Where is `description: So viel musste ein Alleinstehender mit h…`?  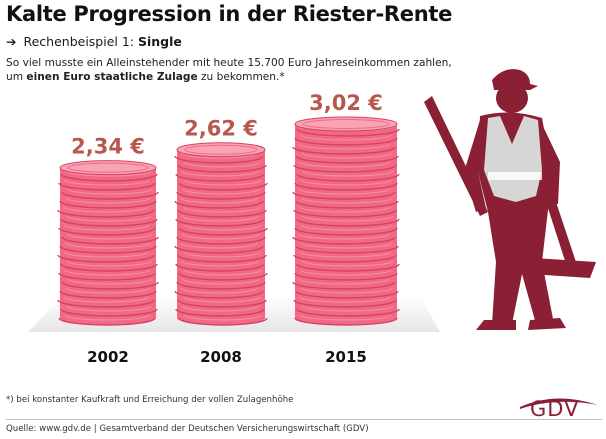
description: So viel musste ein Alleinstehender mit h… is located at coordinates (241, 70).